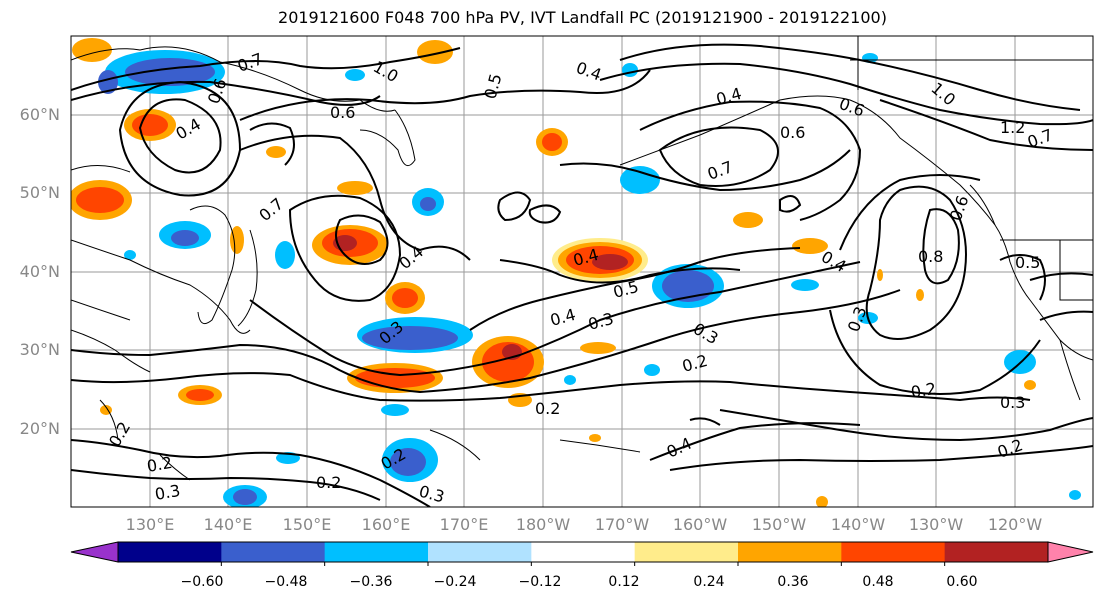 This screenshot has height=601, width=1105. Describe the element at coordinates (624, 582) in the screenshot. I see `colorbar-tick-label: 0.12` at that location.